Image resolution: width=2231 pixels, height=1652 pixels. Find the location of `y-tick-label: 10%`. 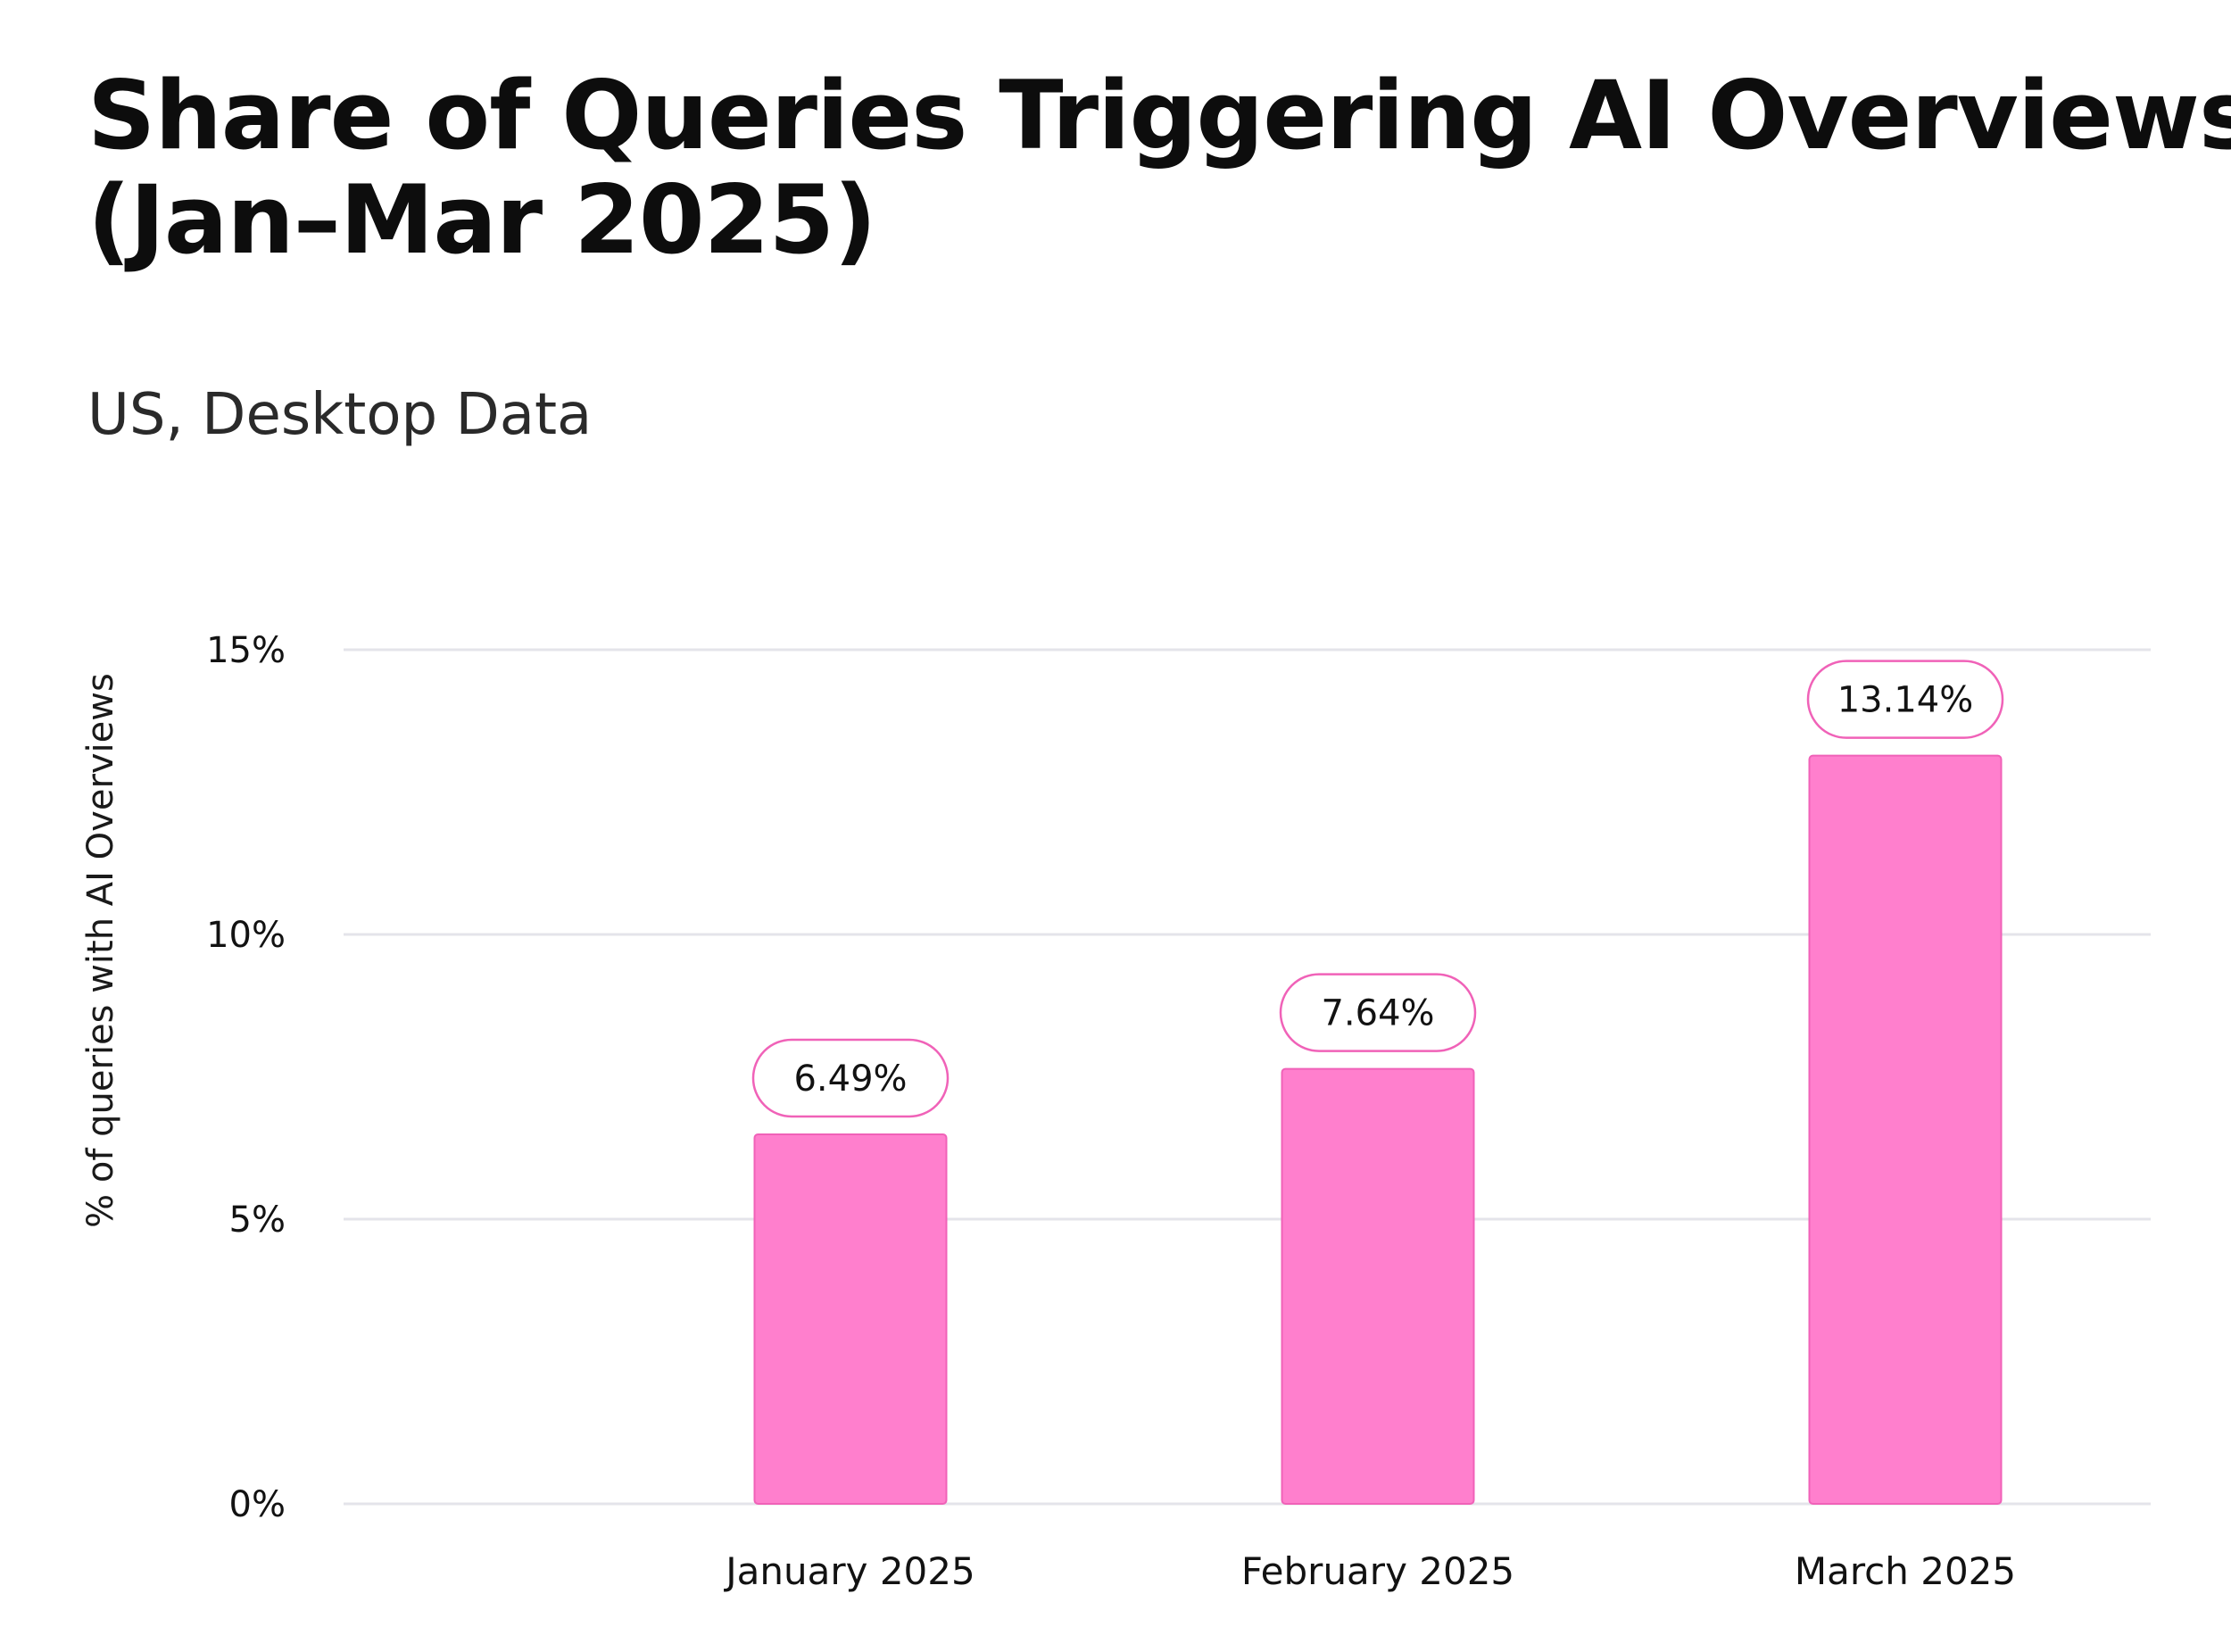

y-tick-label: 10% is located at coordinates (246, 936).